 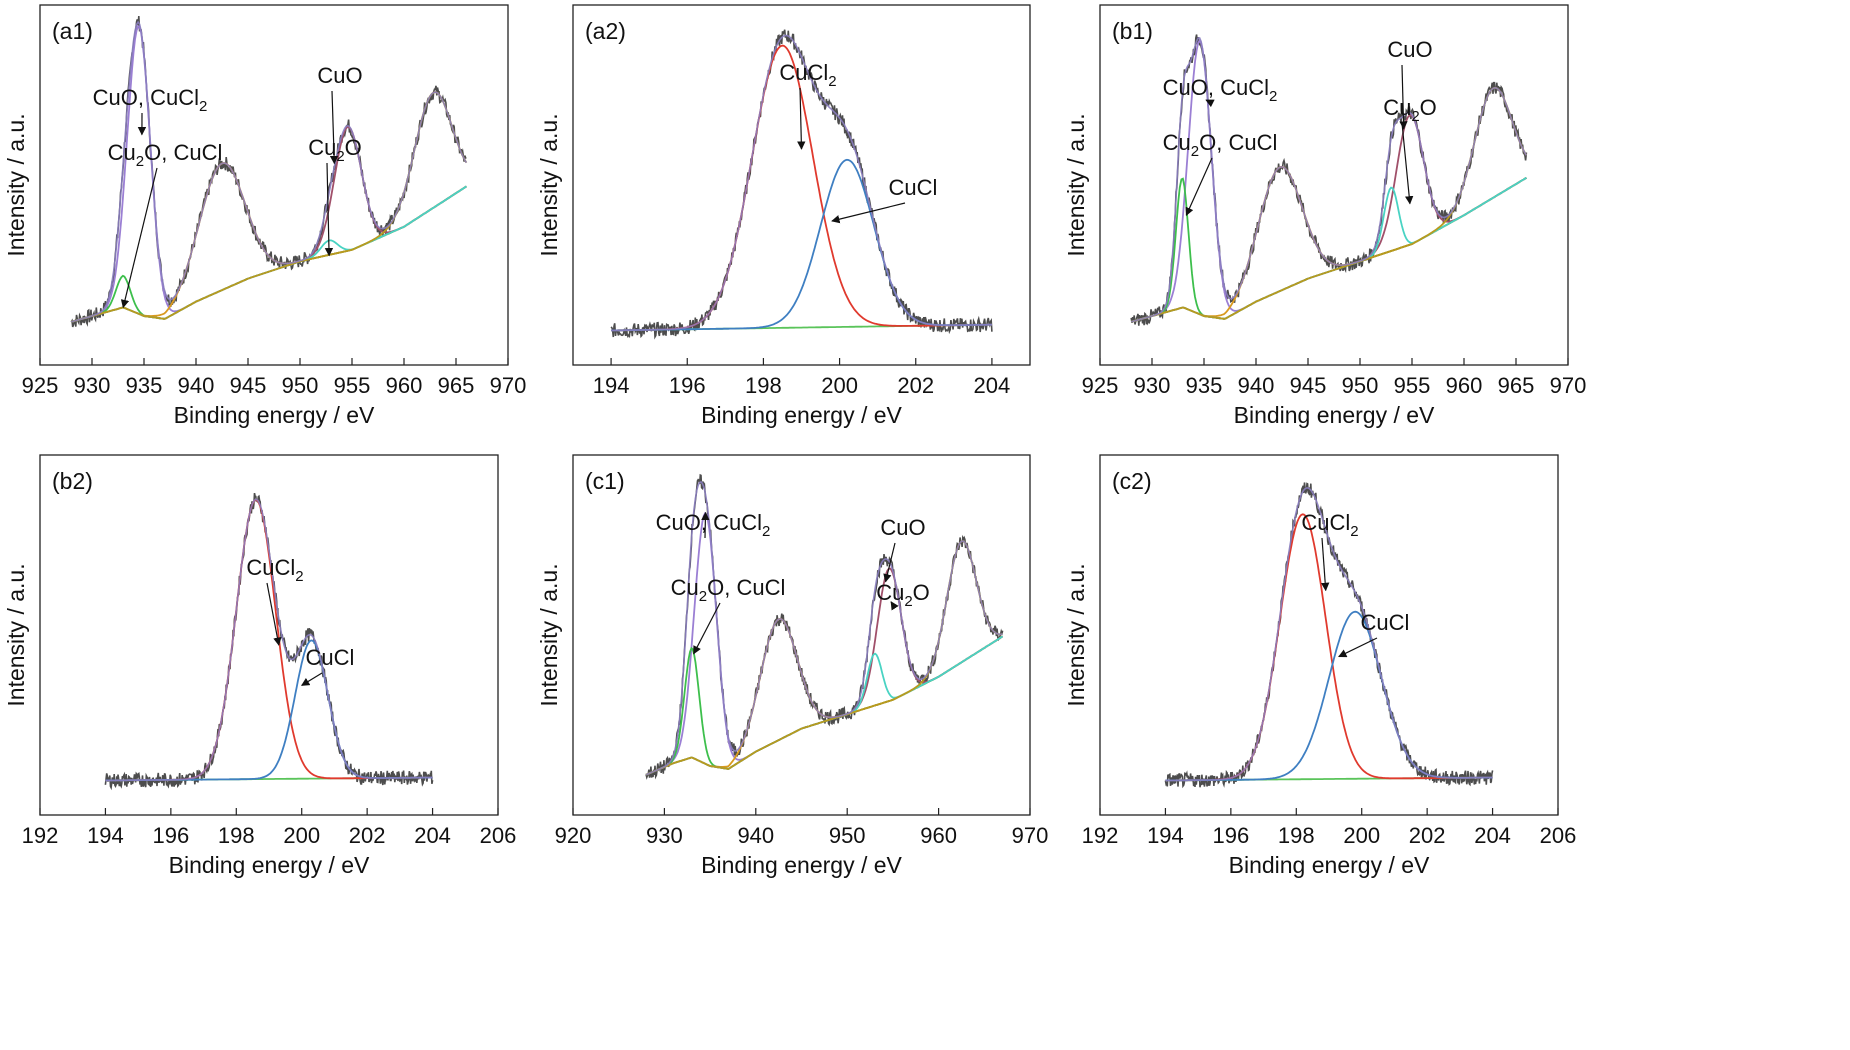 I want to click on panel-label: (c1), so click(x=605, y=481).